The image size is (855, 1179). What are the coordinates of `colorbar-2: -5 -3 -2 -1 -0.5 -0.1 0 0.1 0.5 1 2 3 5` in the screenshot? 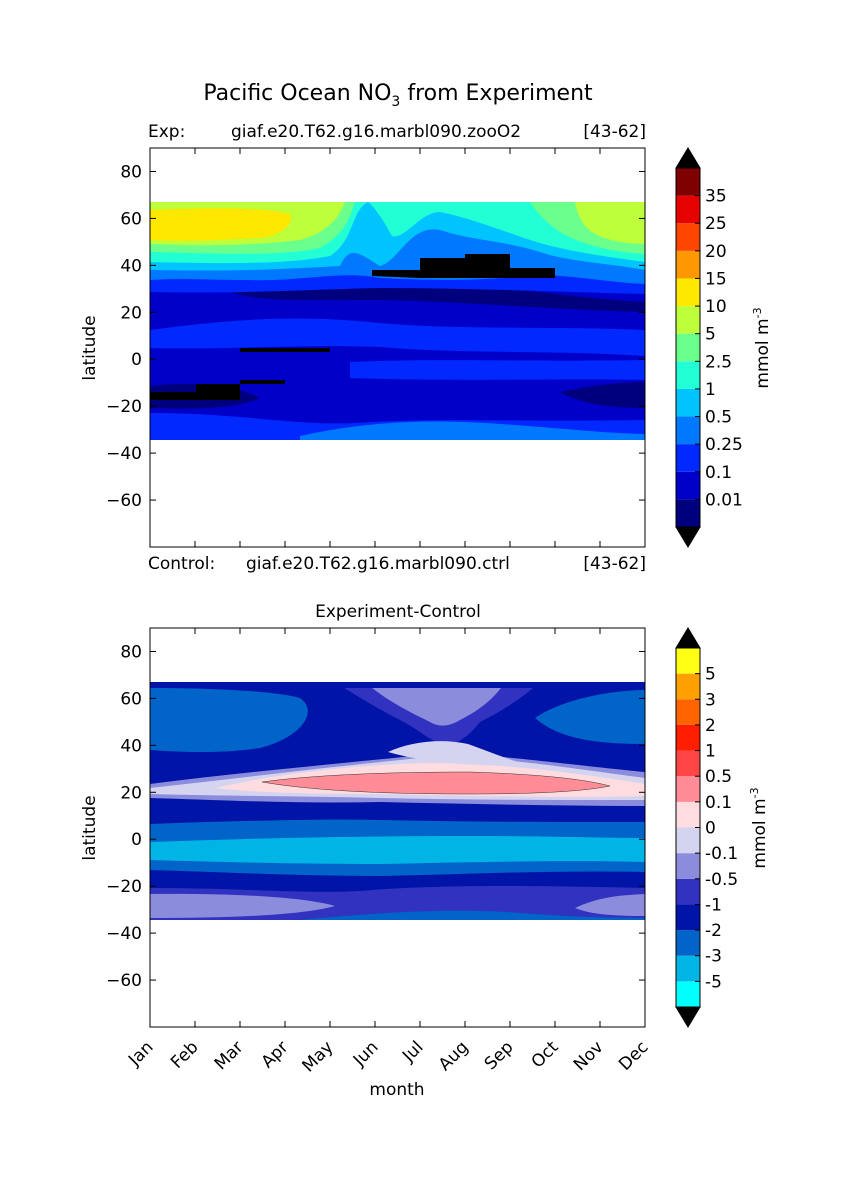 It's located at (706, 827).